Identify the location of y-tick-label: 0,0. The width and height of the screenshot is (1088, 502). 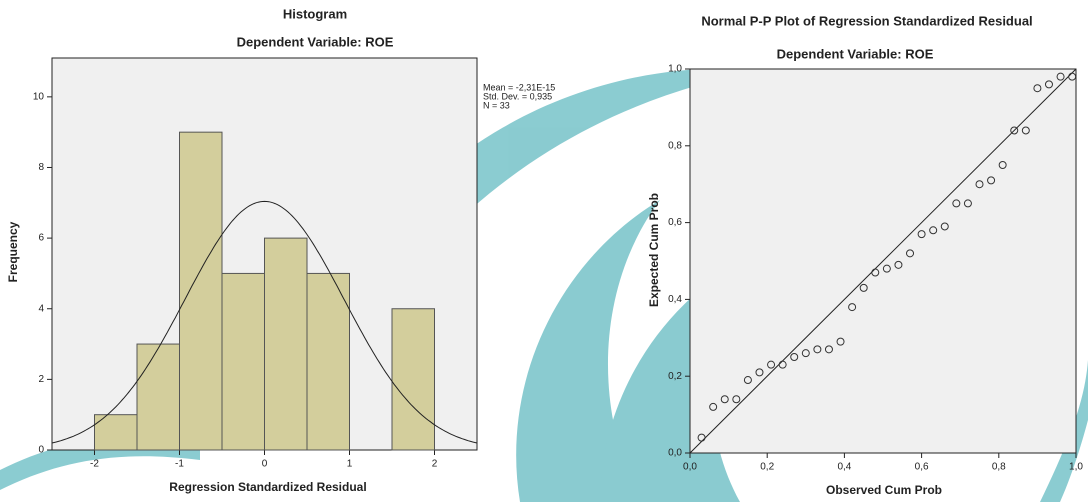
(675, 453).